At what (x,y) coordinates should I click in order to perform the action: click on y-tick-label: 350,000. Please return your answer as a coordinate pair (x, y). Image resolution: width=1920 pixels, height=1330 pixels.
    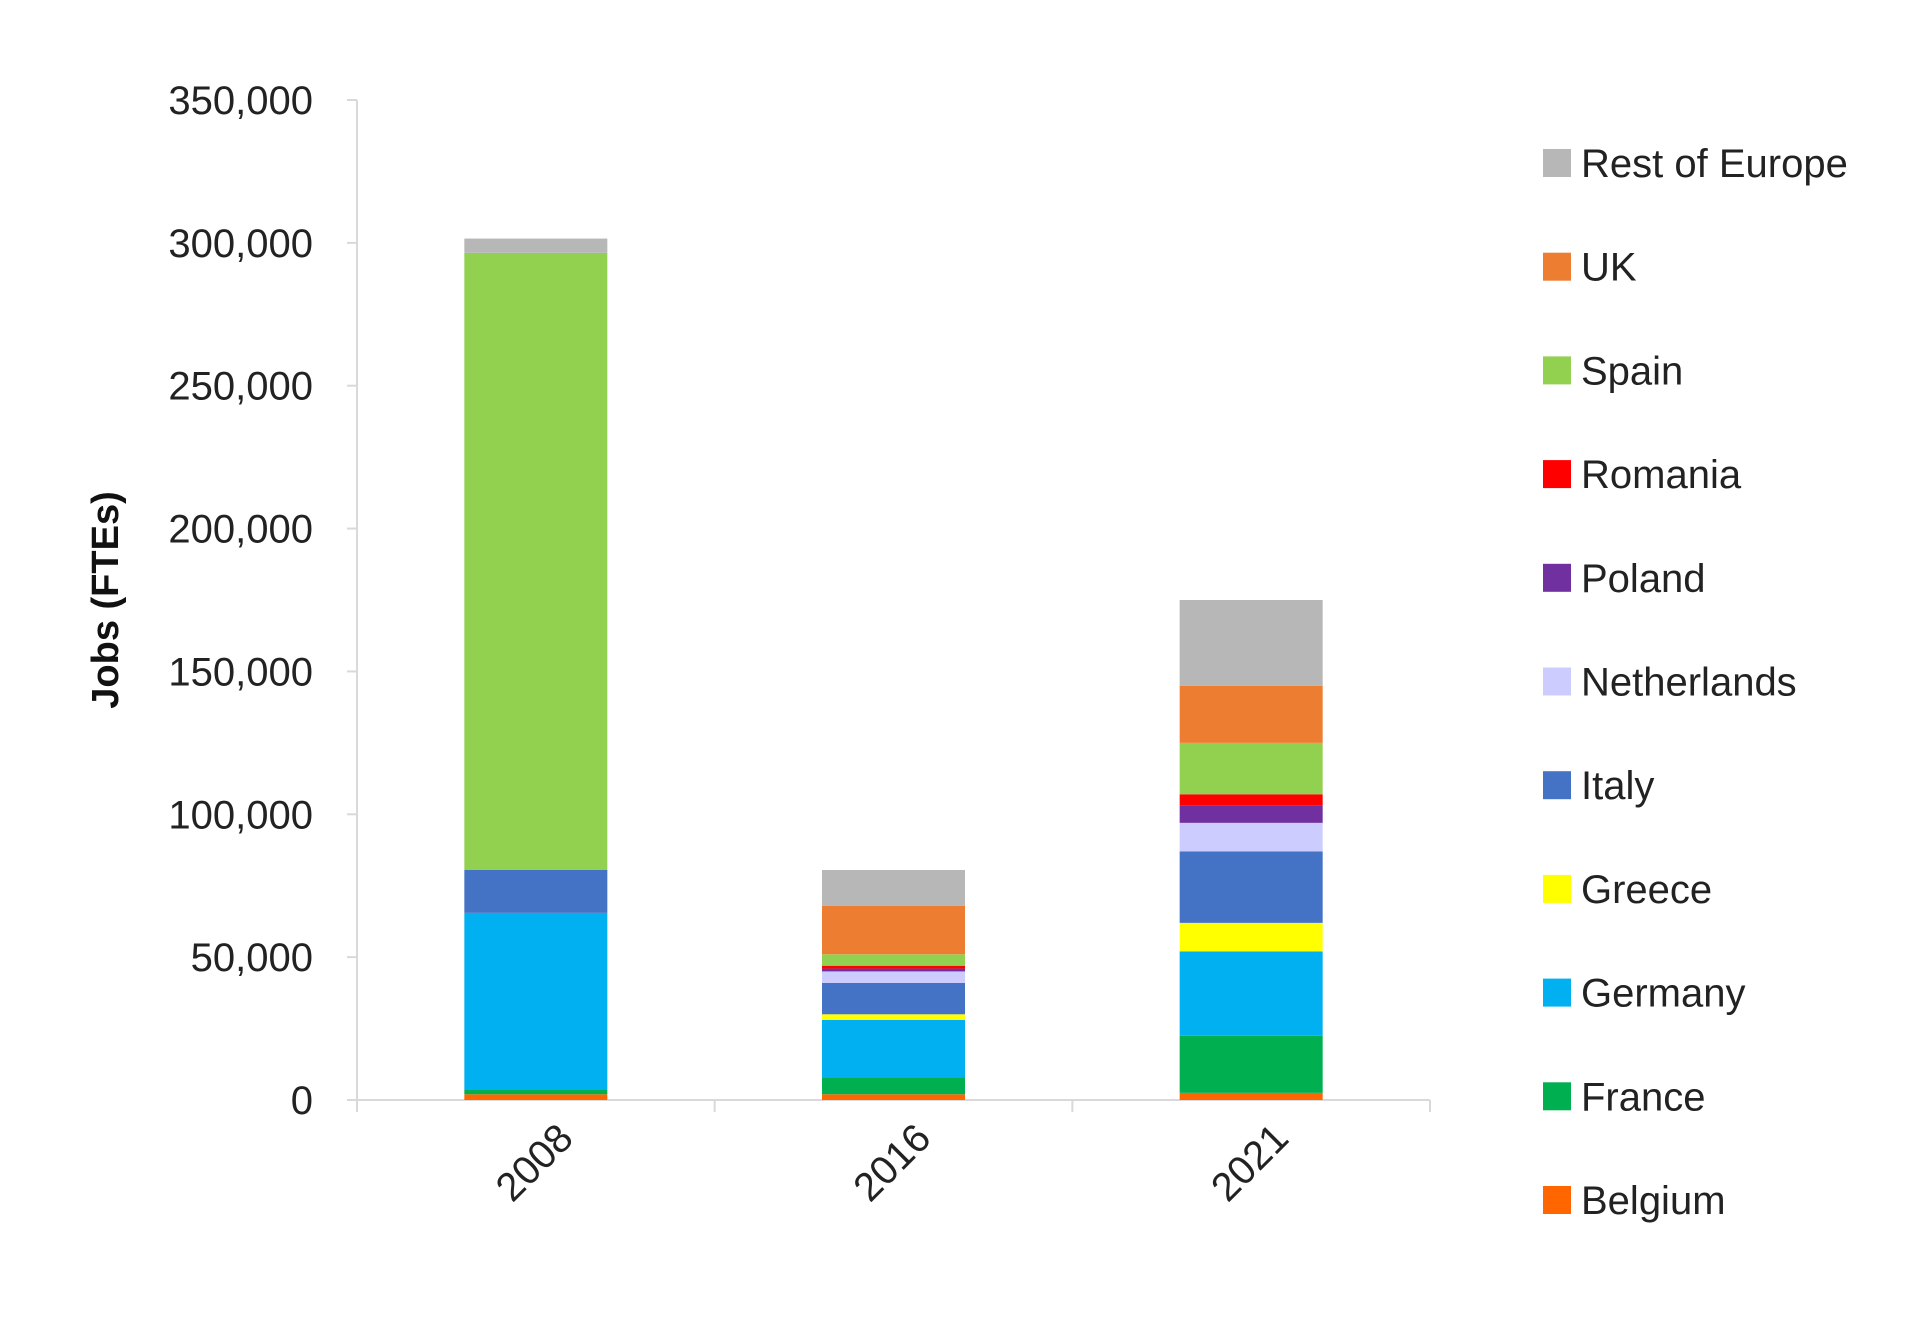
    Looking at the image, I should click on (240, 101).